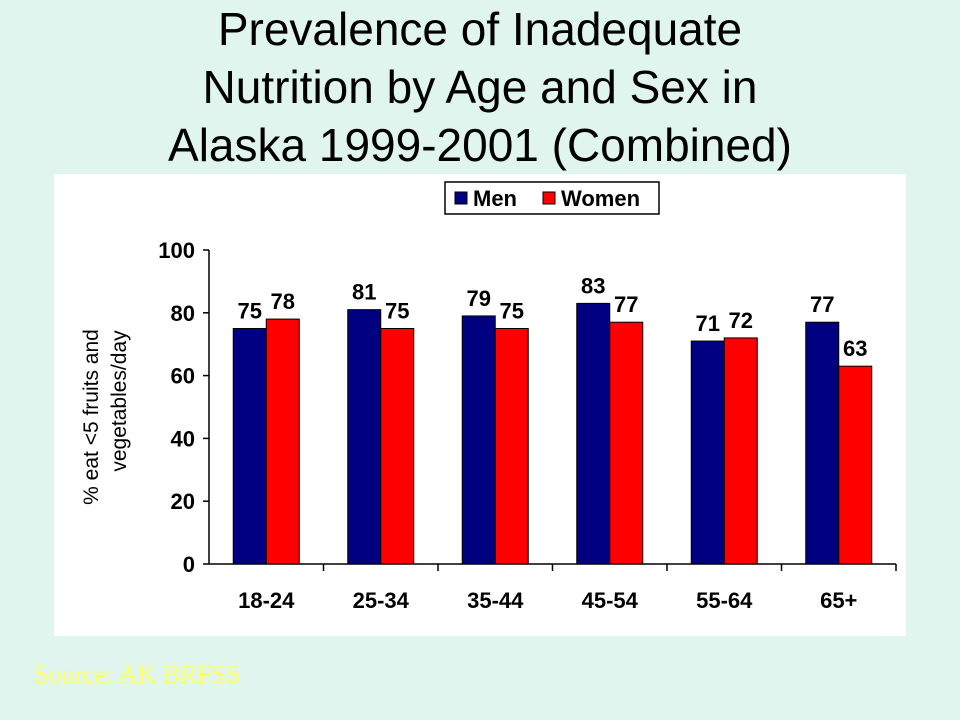  What do you see at coordinates (461, 198) in the screenshot?
I see `legend-swatch-men` at bounding box center [461, 198].